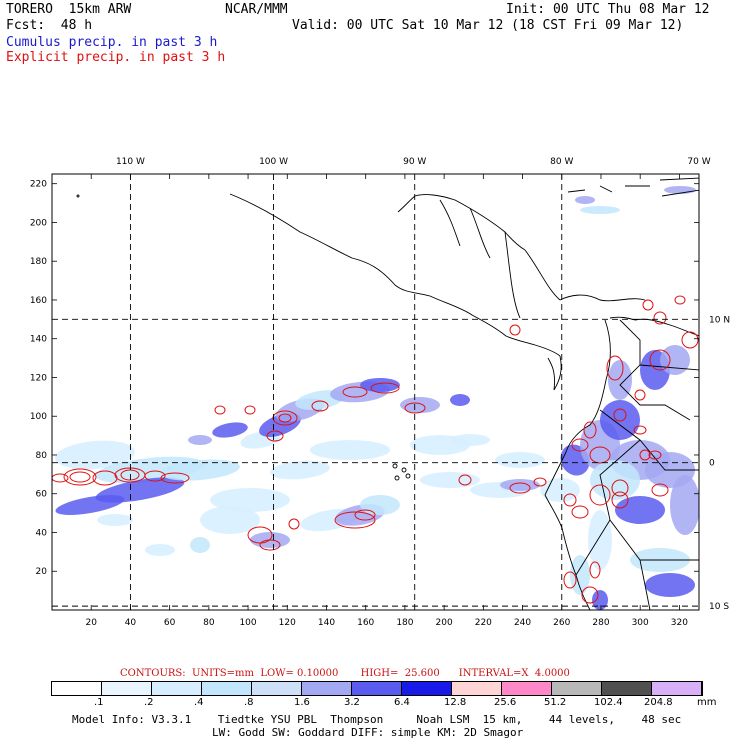 This screenshot has height=740, width=740. I want to click on x-tick-label: 40, so click(131, 623).